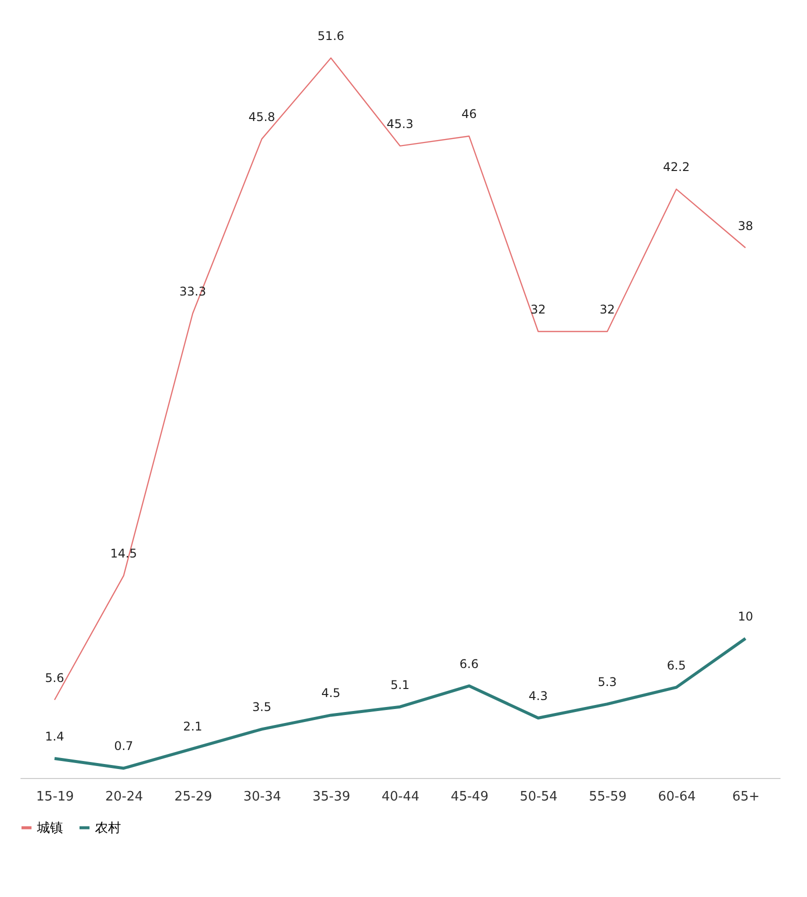  Describe the element at coordinates (676, 167) in the screenshot. I see `data-label: 42.2` at that location.